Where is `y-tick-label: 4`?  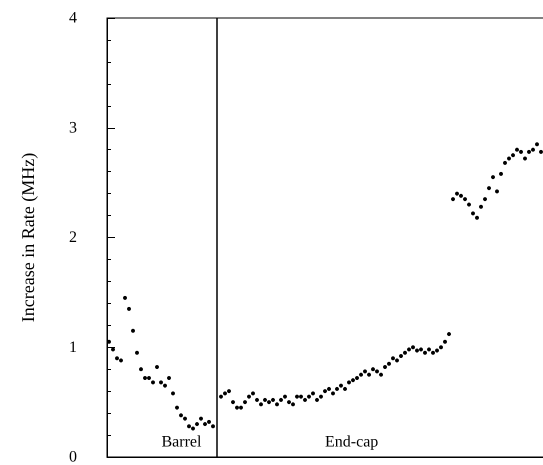 y-tick-label: 4 is located at coordinates (73, 18).